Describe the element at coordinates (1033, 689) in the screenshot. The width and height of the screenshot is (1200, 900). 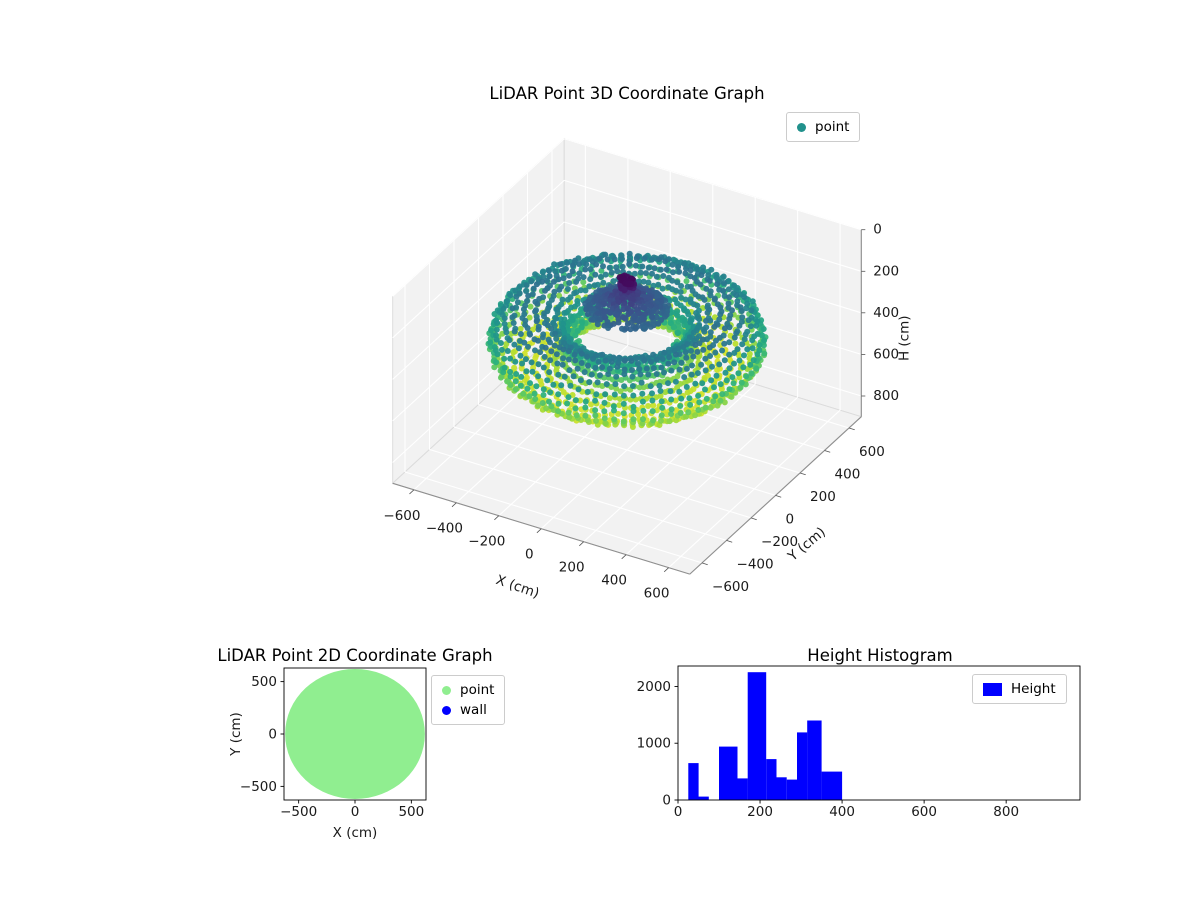
I see `legend-label: Height` at that location.